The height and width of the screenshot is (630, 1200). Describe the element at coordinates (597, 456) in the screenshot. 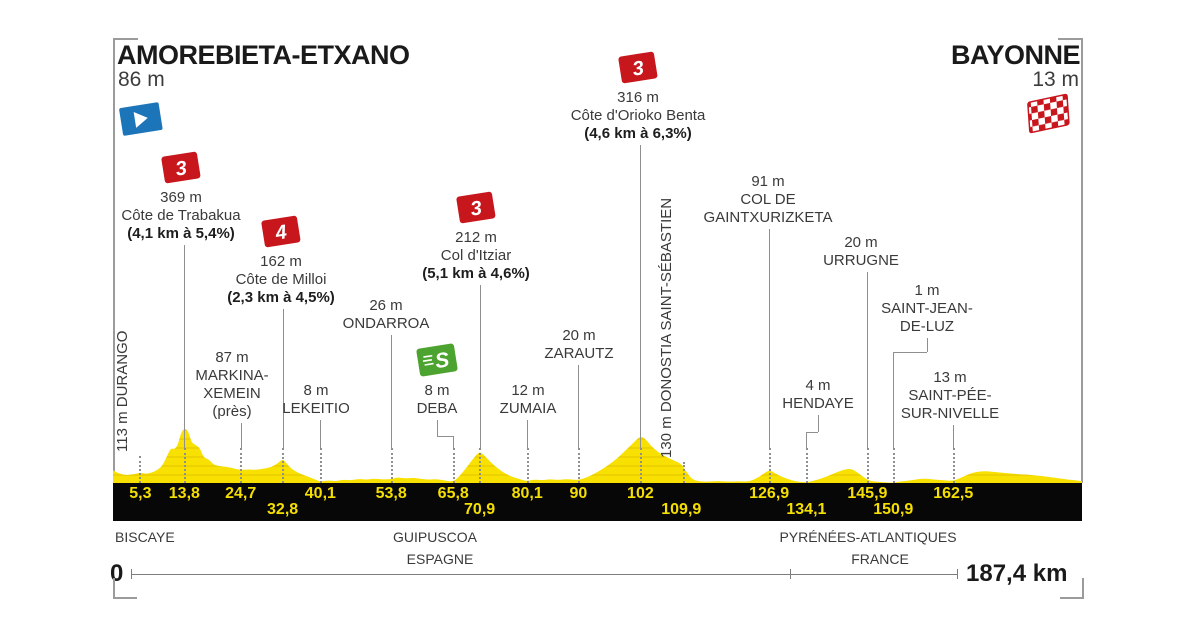

I see `elevation-profile` at that location.